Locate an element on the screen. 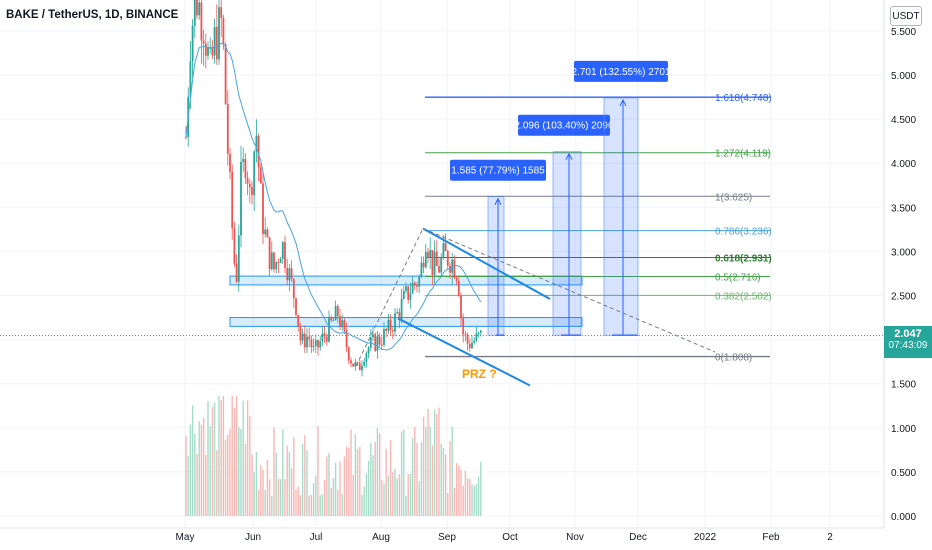  price-tick-label: 5.500 is located at coordinates (903, 32).